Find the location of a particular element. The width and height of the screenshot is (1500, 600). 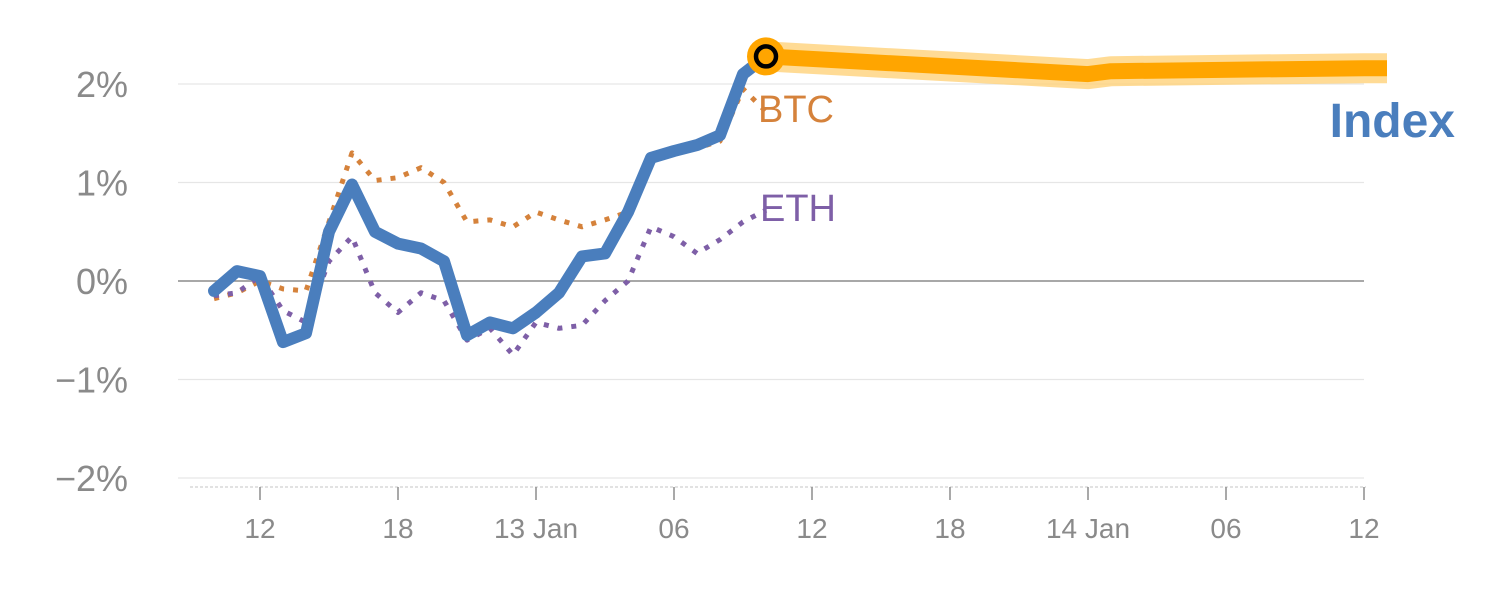

current-value-marker-ring is located at coordinates (766, 56).